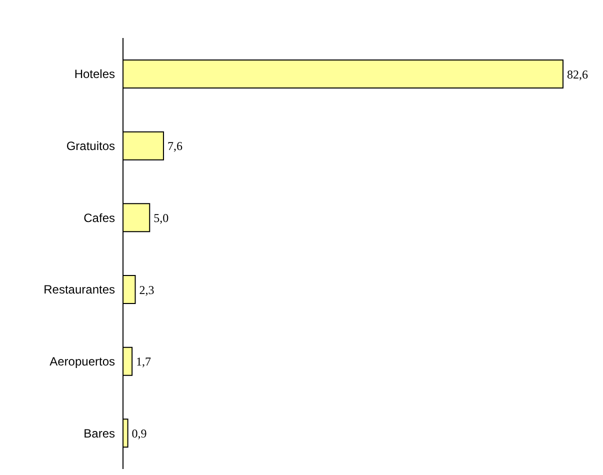 Image resolution: width=603 pixels, height=475 pixels. What do you see at coordinates (146, 289) in the screenshot?
I see `data-label: 2,3` at bounding box center [146, 289].